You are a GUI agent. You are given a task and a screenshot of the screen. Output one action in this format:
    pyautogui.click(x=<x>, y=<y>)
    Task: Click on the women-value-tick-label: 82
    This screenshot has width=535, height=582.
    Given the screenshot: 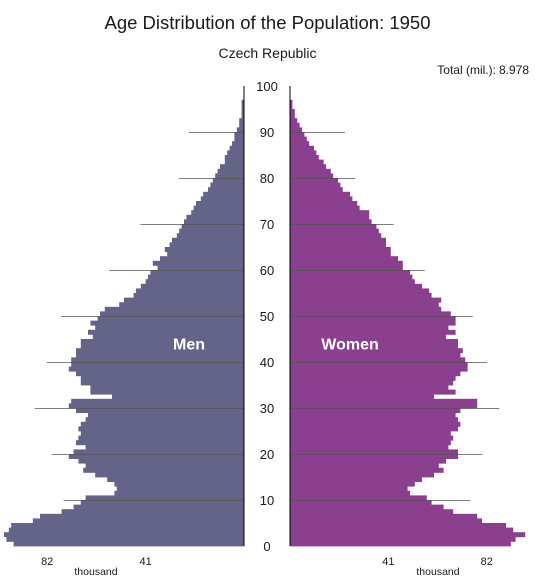 What is the action you would take?
    pyautogui.click(x=487, y=562)
    